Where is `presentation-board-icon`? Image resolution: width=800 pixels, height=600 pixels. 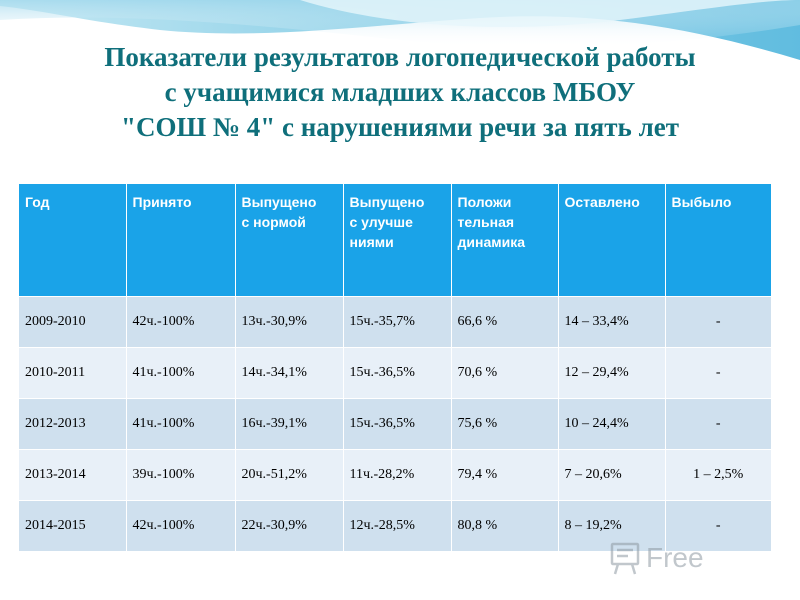 presentation-board-icon is located at coordinates (625, 558).